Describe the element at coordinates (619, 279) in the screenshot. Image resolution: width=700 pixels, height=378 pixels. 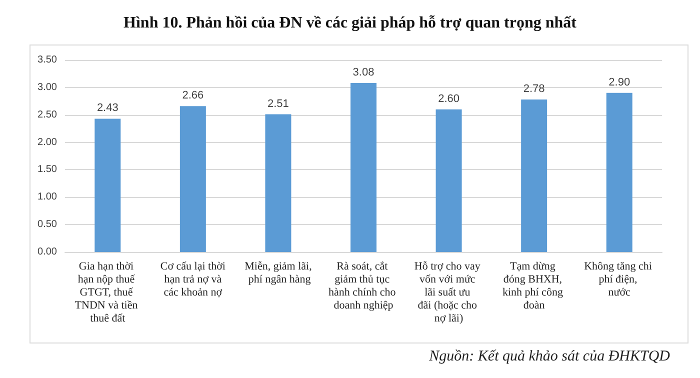
I see `x-tick-label: Không tăng chi phí điện, nước` at that location.